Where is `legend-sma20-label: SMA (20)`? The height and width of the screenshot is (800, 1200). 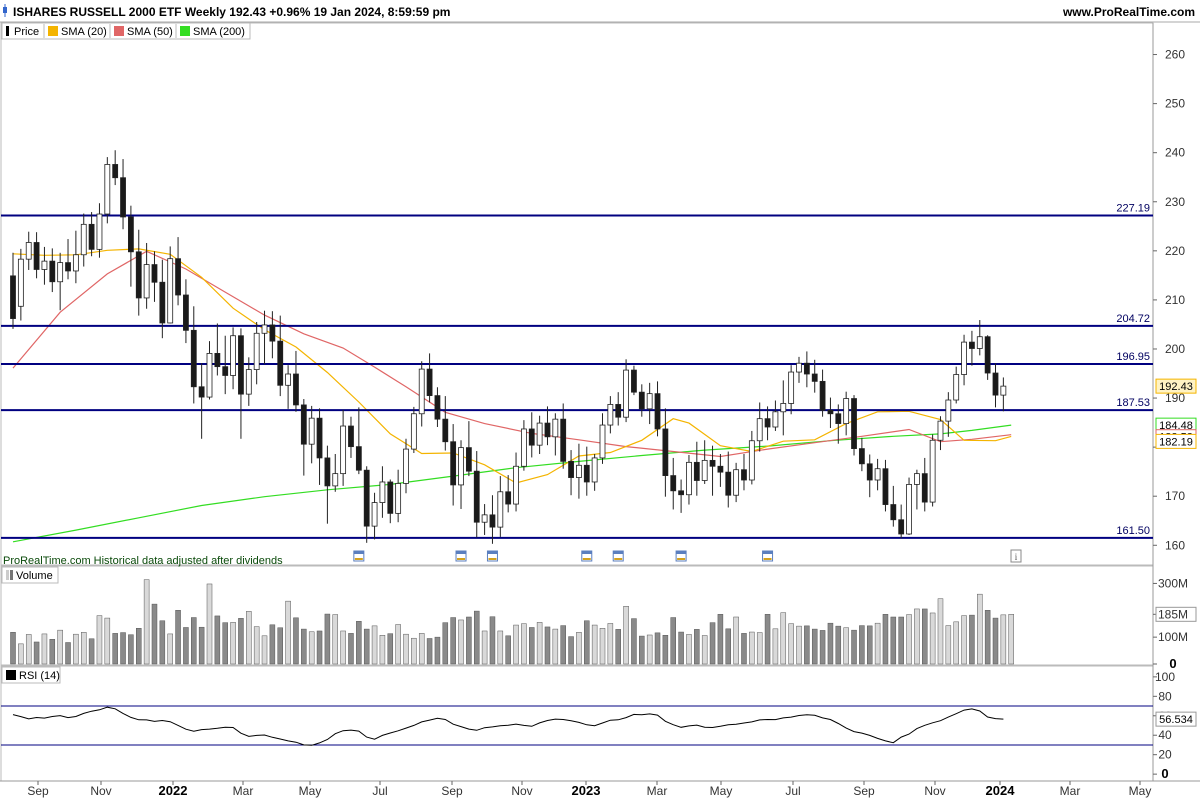 legend-sma20-label: SMA (20) is located at coordinates (84, 32).